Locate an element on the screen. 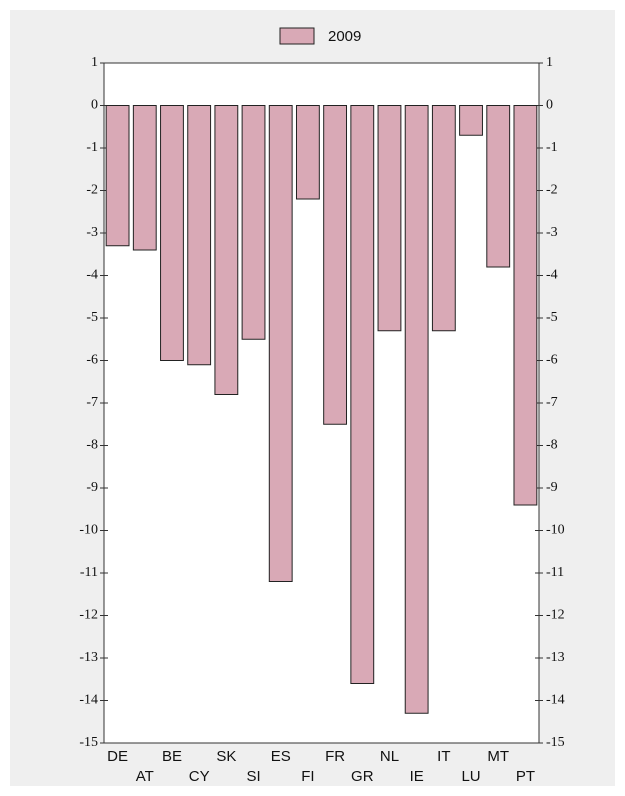 The image size is (625, 796). y-tick-label: -1 is located at coordinates (92, 147).